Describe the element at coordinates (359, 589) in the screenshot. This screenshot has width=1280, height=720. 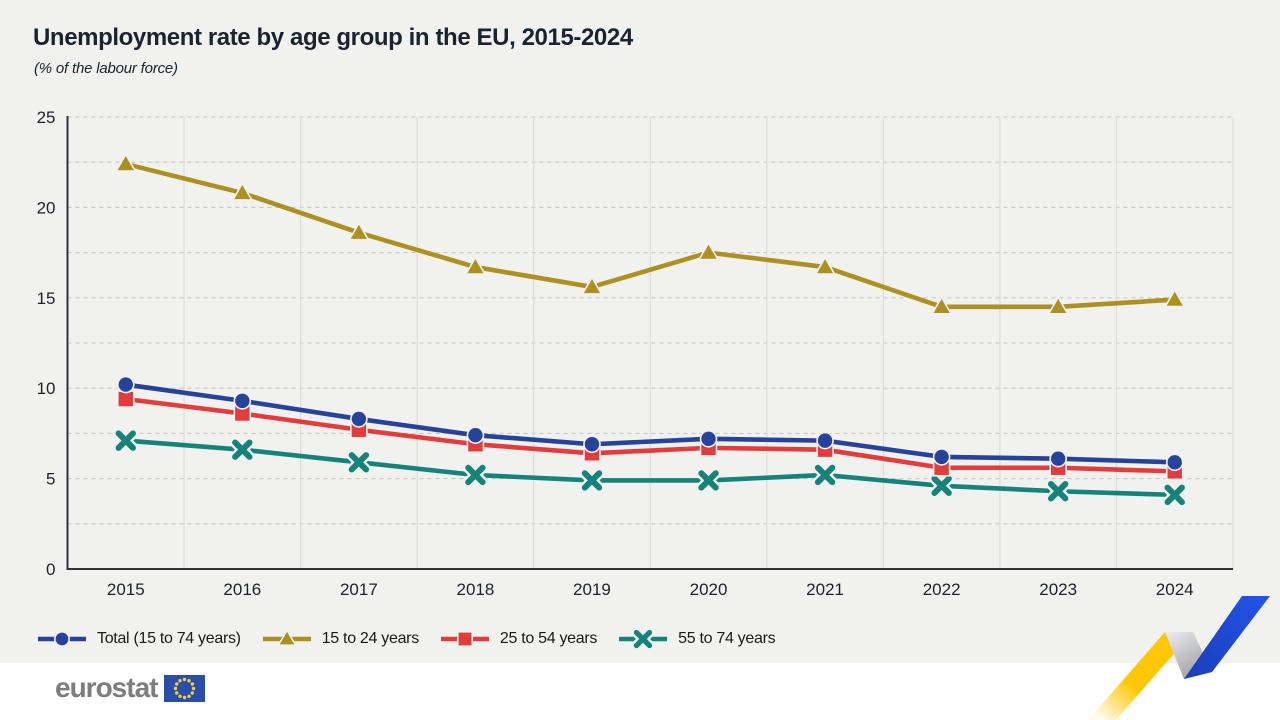
I see `x-axis-tick: 2017` at that location.